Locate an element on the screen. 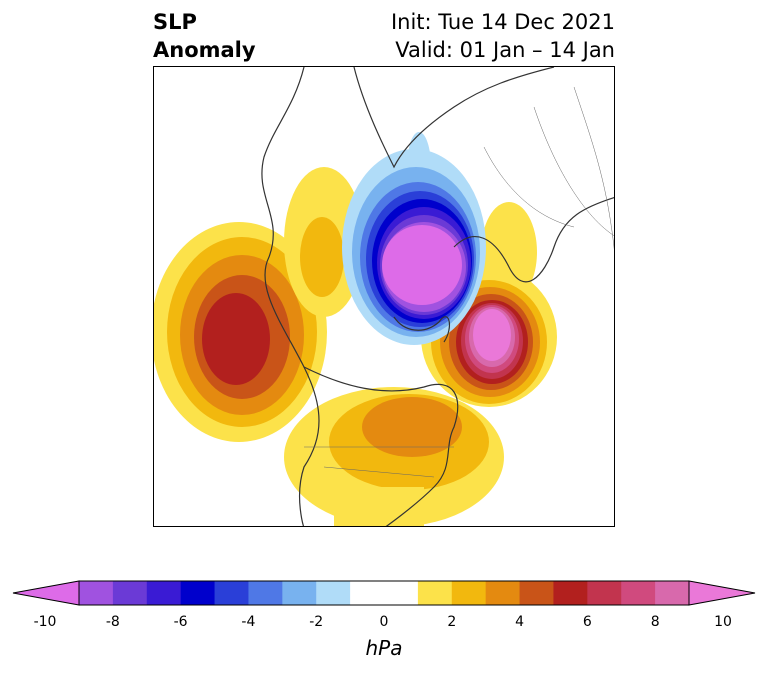  colorbar-swatches is located at coordinates (384, 593).